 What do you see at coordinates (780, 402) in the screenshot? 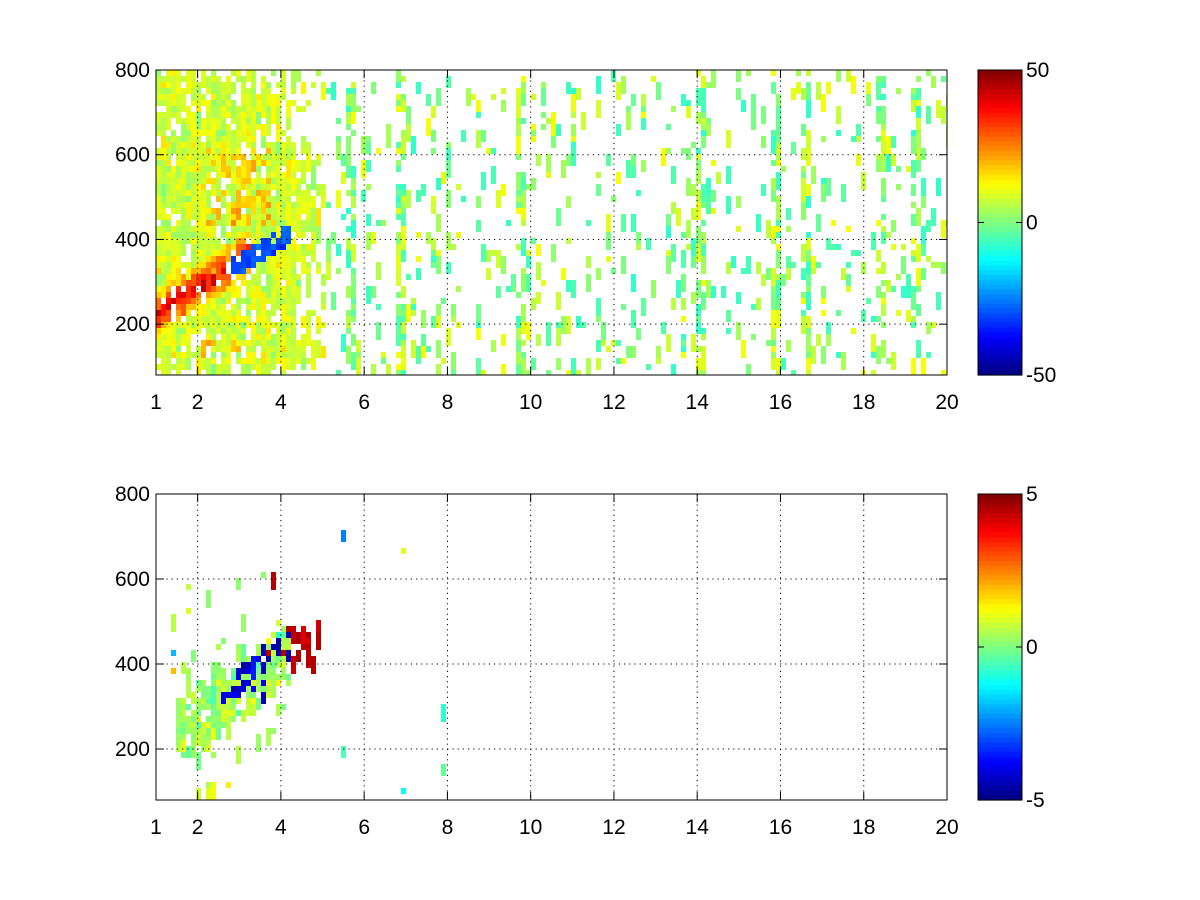
I see `x-tick-label: 16` at bounding box center [780, 402].